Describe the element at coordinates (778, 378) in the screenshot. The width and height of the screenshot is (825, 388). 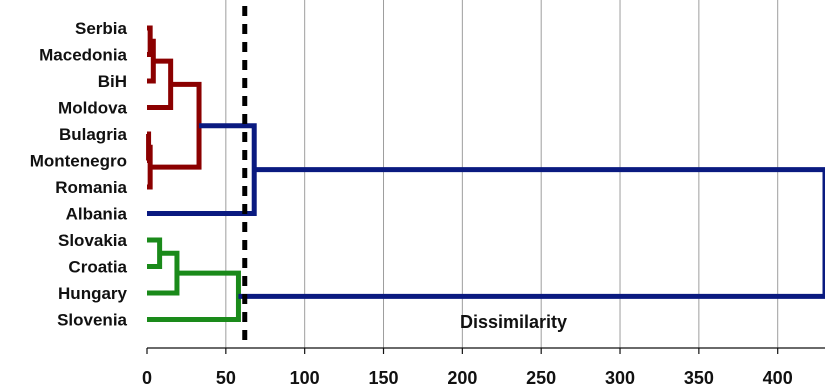
I see `x-tick-label: 400` at that location.